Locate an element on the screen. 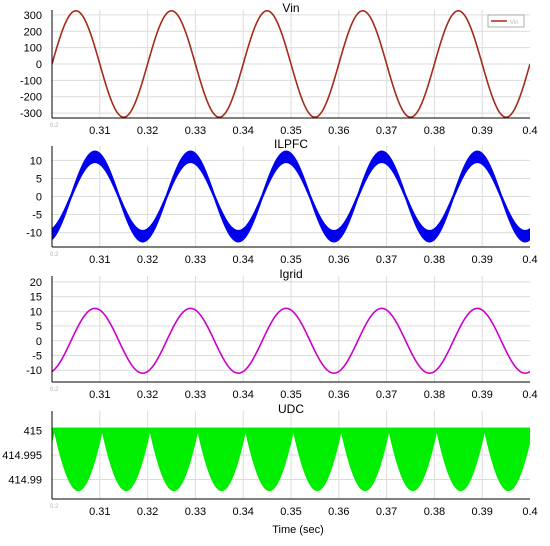  series-line is located at coordinates (291, 340).